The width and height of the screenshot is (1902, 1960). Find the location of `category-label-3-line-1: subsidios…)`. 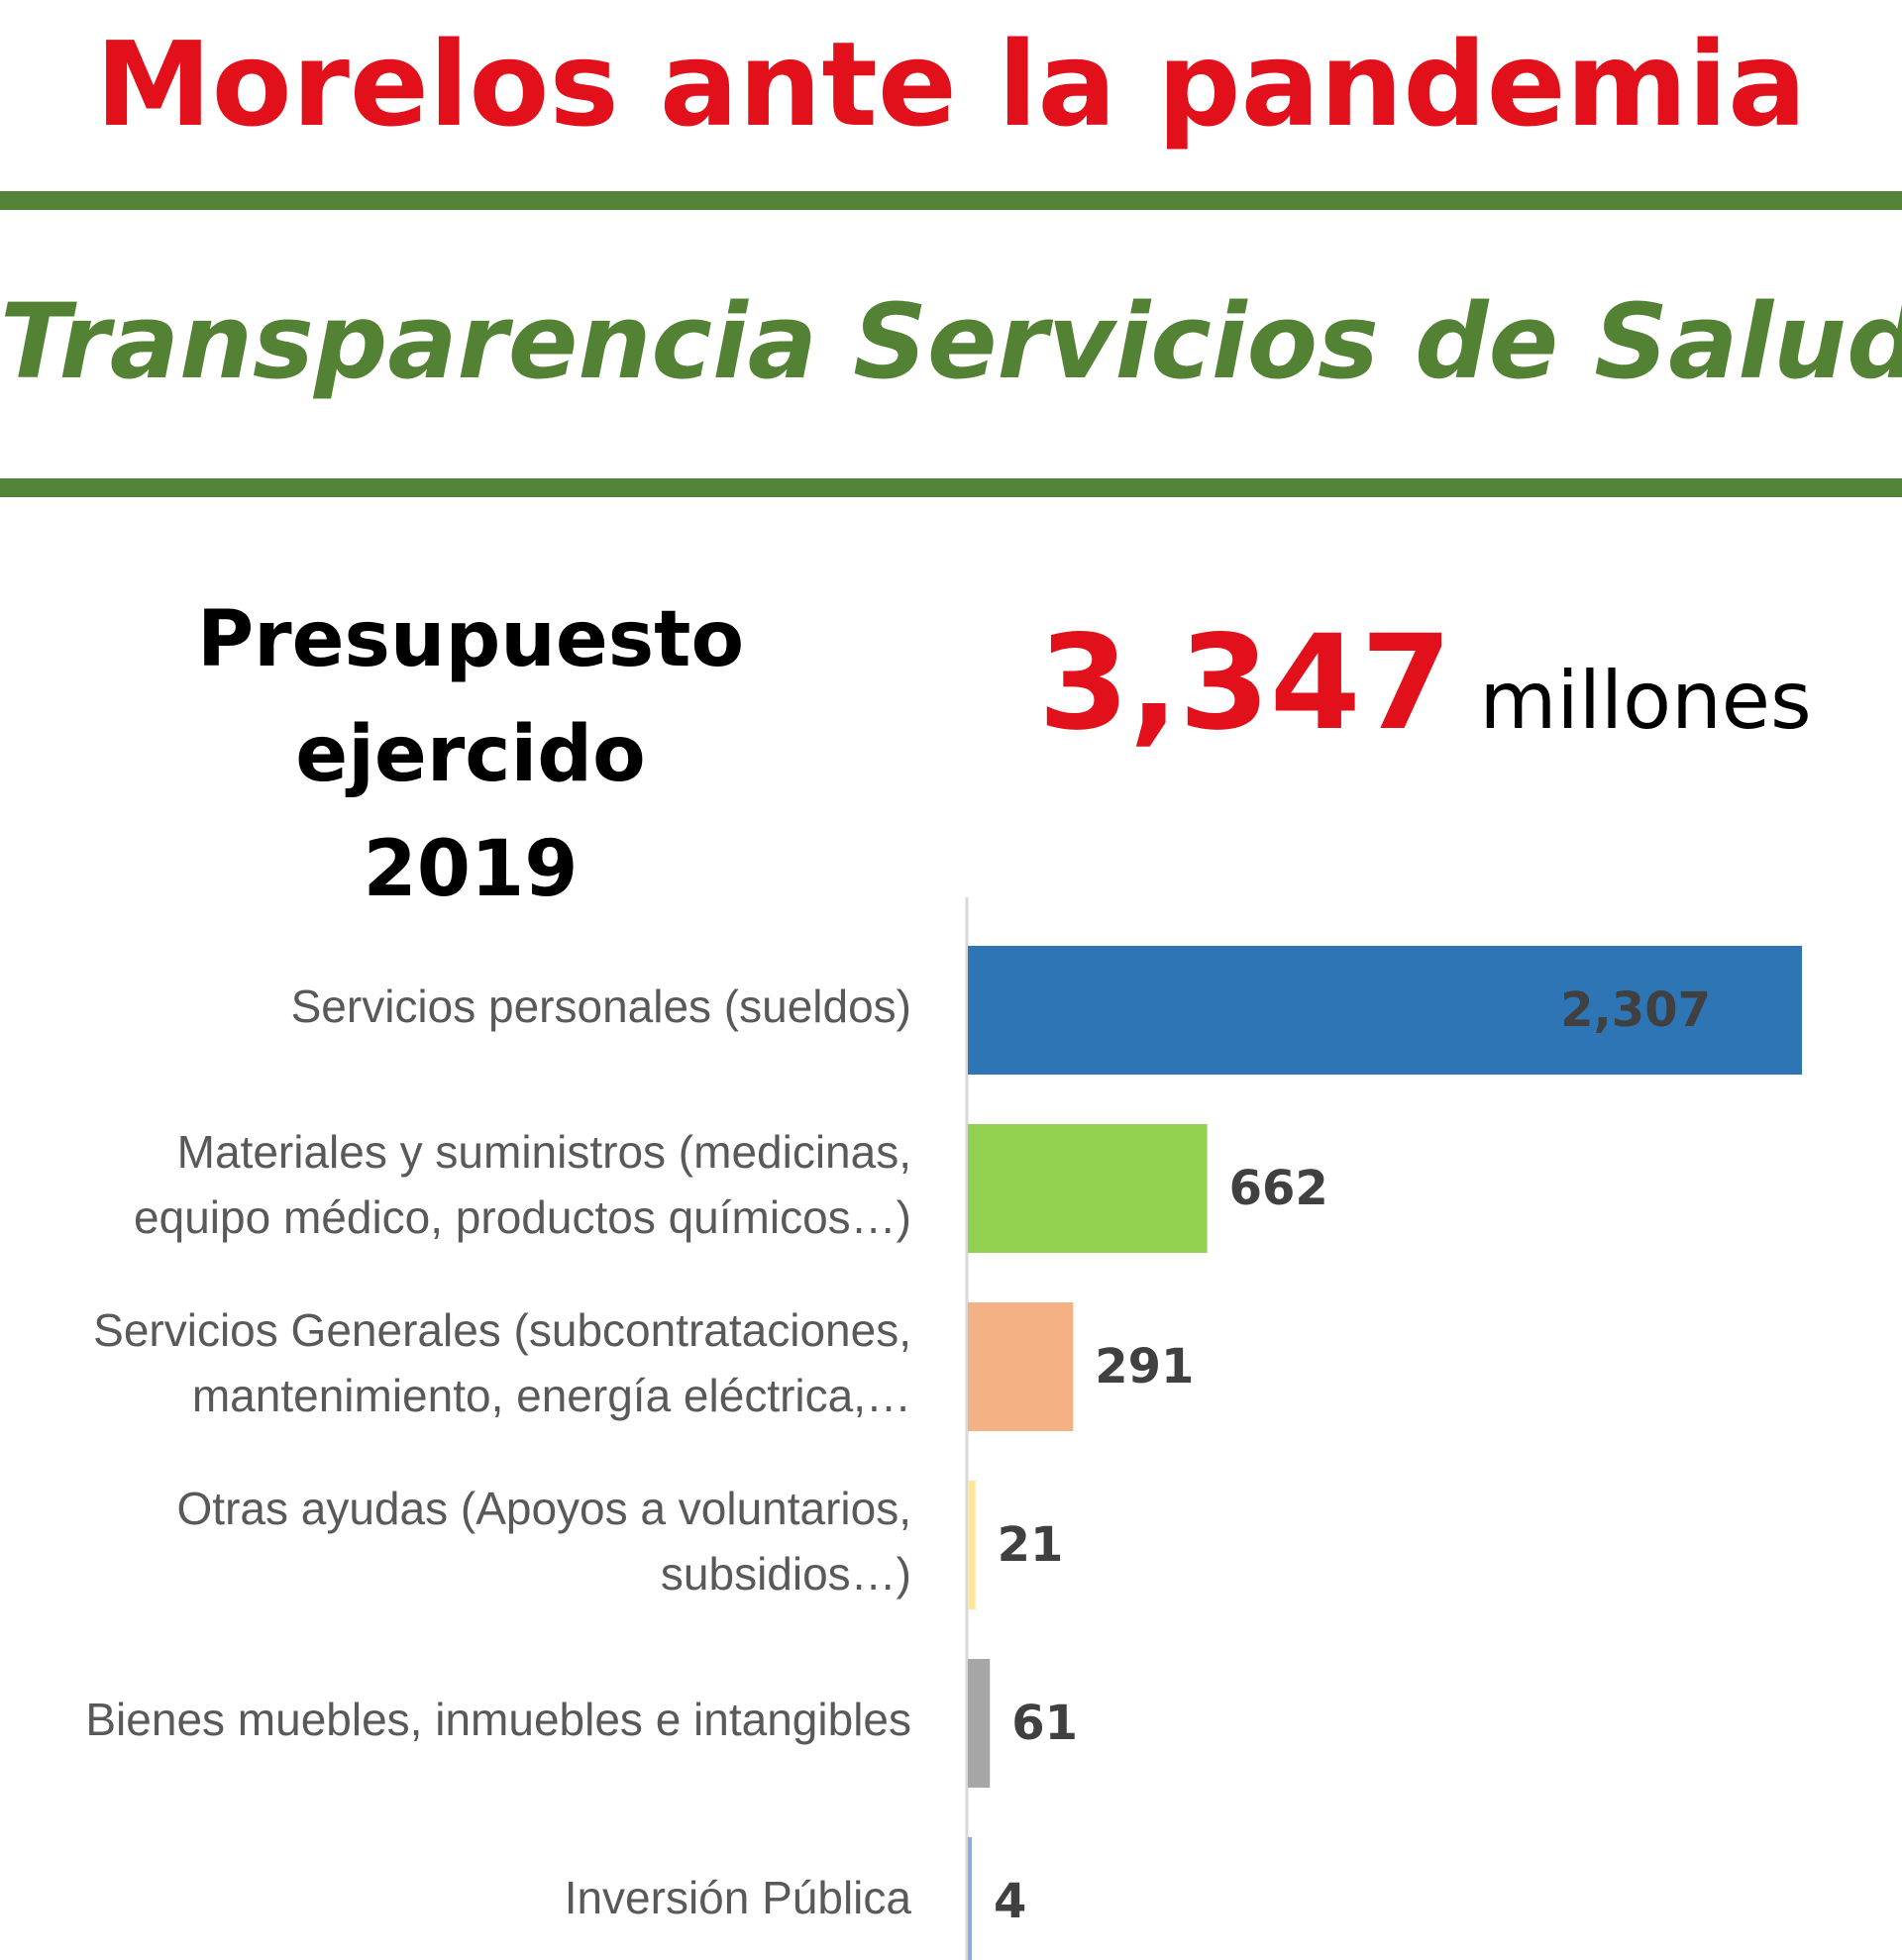

category-label-3-line-1: subsidios…) is located at coordinates (786, 1573).